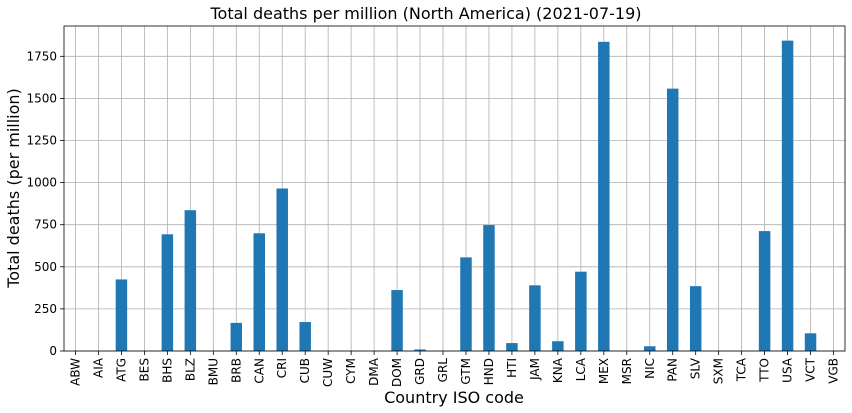 This screenshot has width=852, height=413. Describe the element at coordinates (45, 309) in the screenshot. I see `y-tick-label: 250` at that location.